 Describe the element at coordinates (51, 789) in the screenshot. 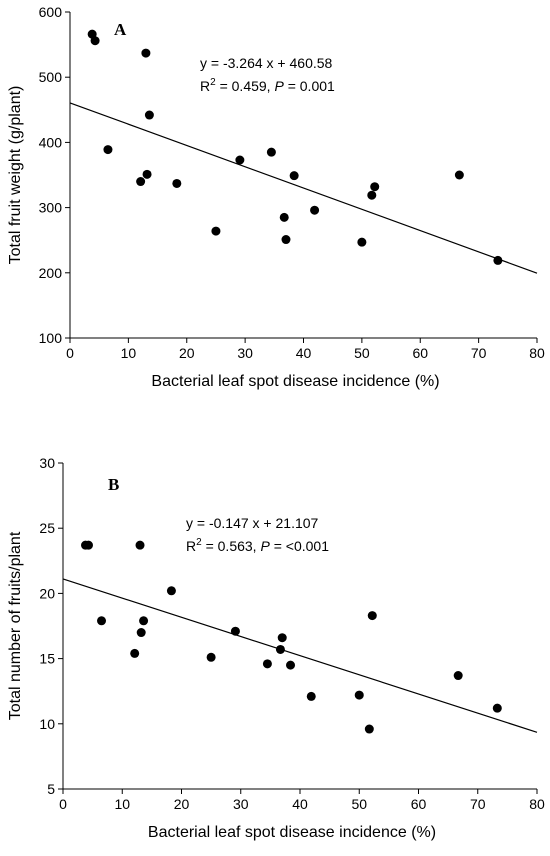

I see `y-tick-label: 5` at that location.